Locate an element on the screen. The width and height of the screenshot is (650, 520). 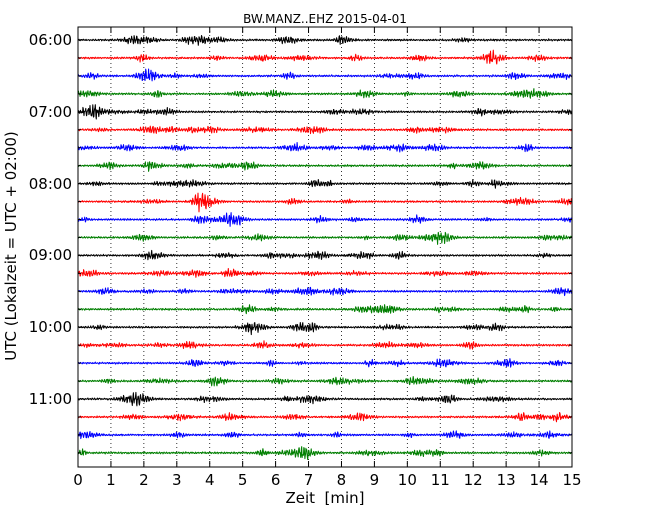
x-tick-label: 1 is located at coordinates (111, 480).